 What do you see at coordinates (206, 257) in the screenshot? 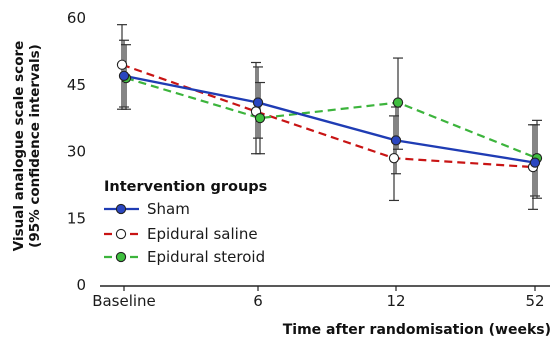
I see `legend-label: Epidural steroid` at bounding box center [206, 257].